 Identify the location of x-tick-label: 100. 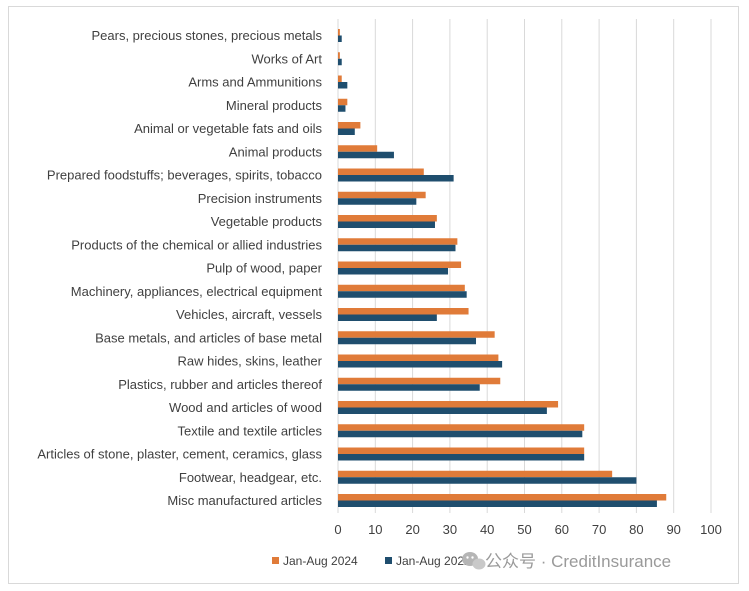
(711, 529).